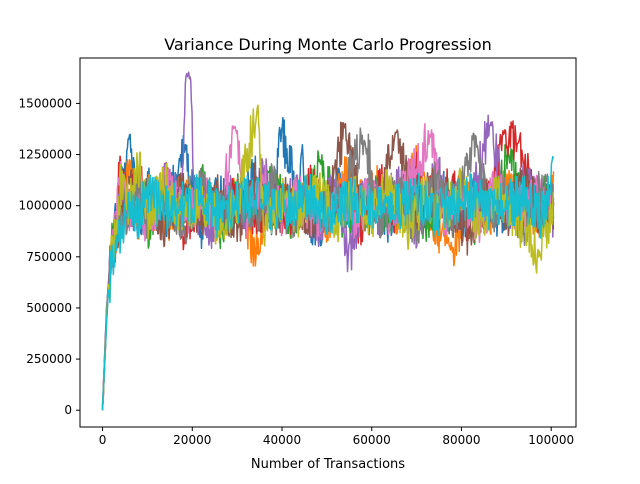 The height and width of the screenshot is (484, 640). I want to click on y-tick-label: 1250000, so click(45, 155).